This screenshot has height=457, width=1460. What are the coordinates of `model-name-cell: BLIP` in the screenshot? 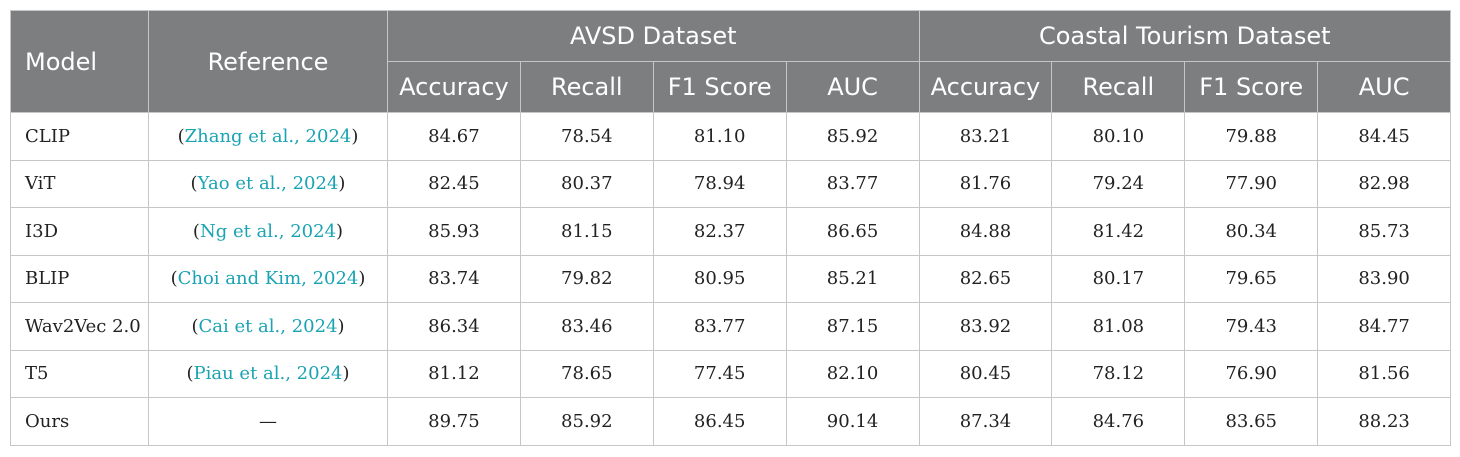 It's located at (79, 278).